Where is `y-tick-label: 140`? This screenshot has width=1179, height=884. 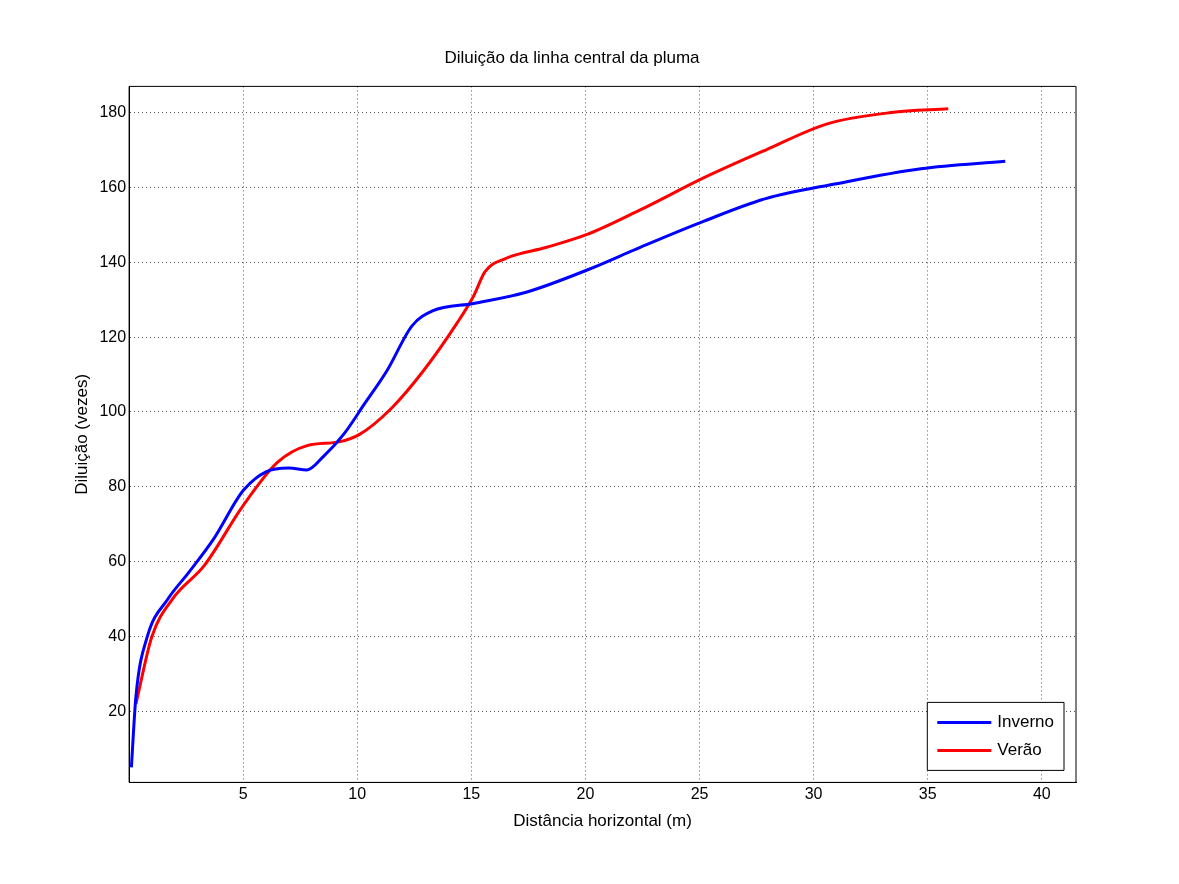
y-tick-label: 140 is located at coordinates (113, 261).